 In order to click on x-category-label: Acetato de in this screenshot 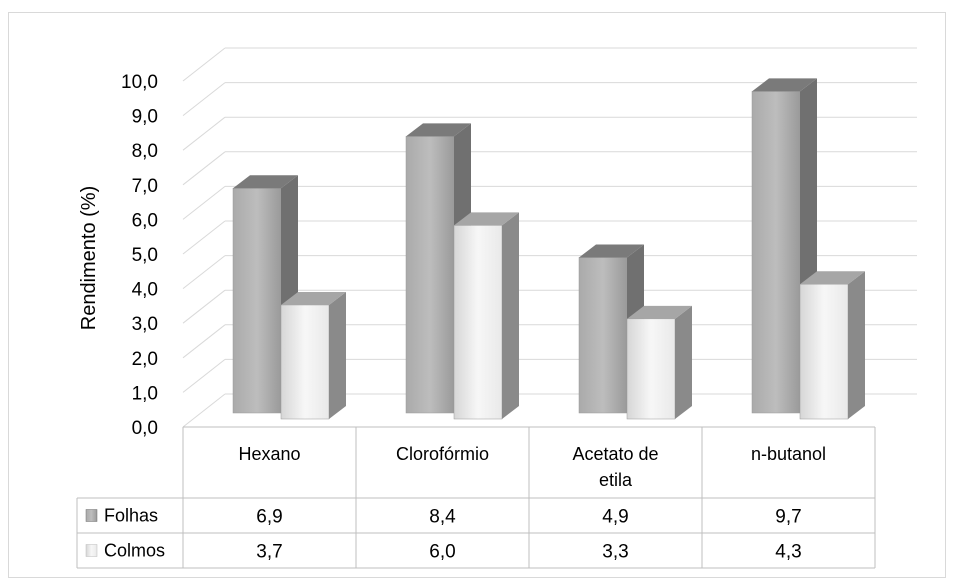, I will do `click(615, 454)`.